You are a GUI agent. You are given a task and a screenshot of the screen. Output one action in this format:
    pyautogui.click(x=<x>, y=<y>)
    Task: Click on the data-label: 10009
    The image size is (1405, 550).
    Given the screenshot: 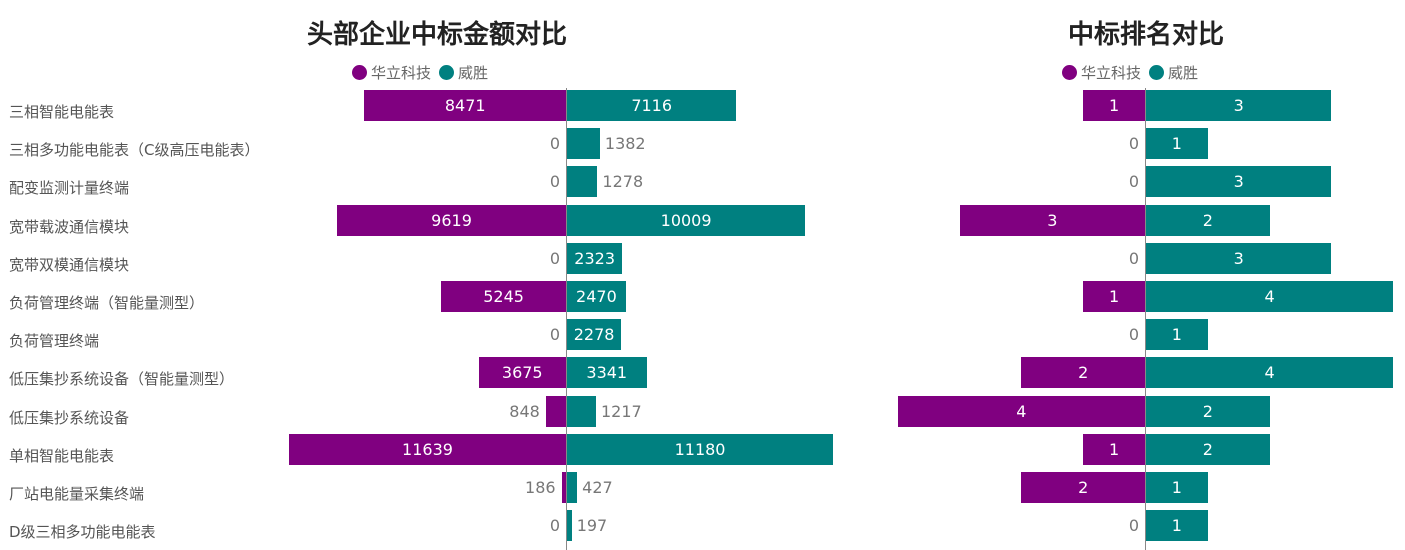 What is the action you would take?
    pyautogui.click(x=686, y=220)
    